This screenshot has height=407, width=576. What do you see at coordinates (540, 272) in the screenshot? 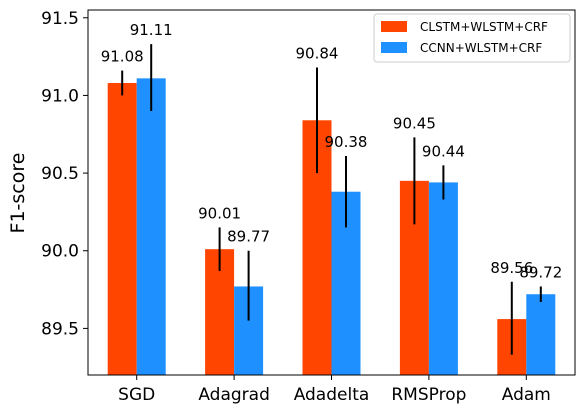
I see `data-label-adam-series-2: 89.72` at bounding box center [540, 272].